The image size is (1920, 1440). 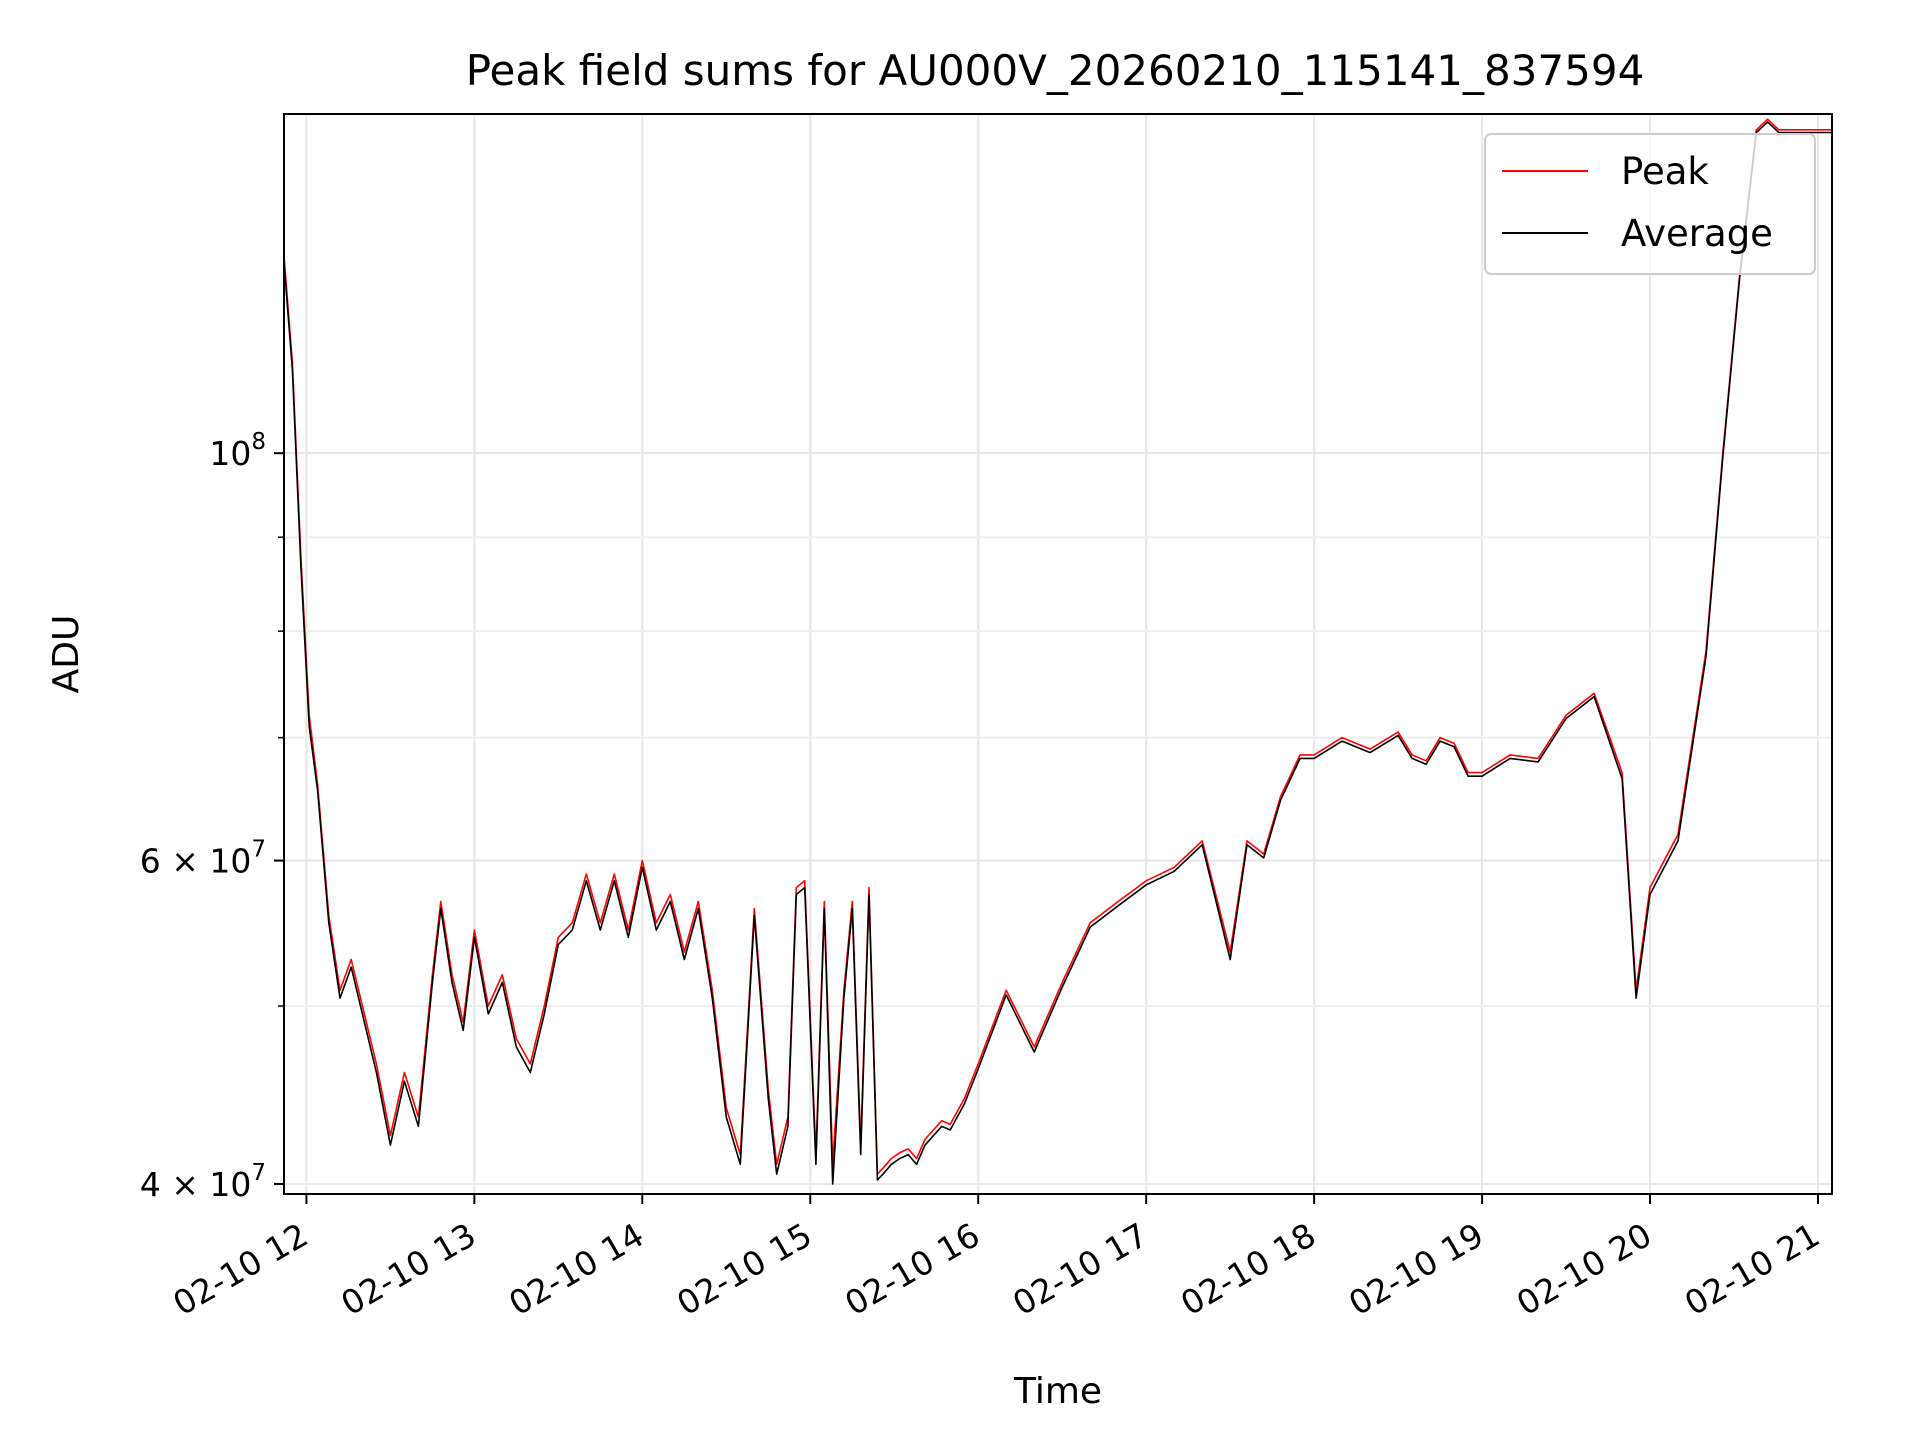 I want to click on legend-label-peak: Peak, so click(x=1665, y=171).